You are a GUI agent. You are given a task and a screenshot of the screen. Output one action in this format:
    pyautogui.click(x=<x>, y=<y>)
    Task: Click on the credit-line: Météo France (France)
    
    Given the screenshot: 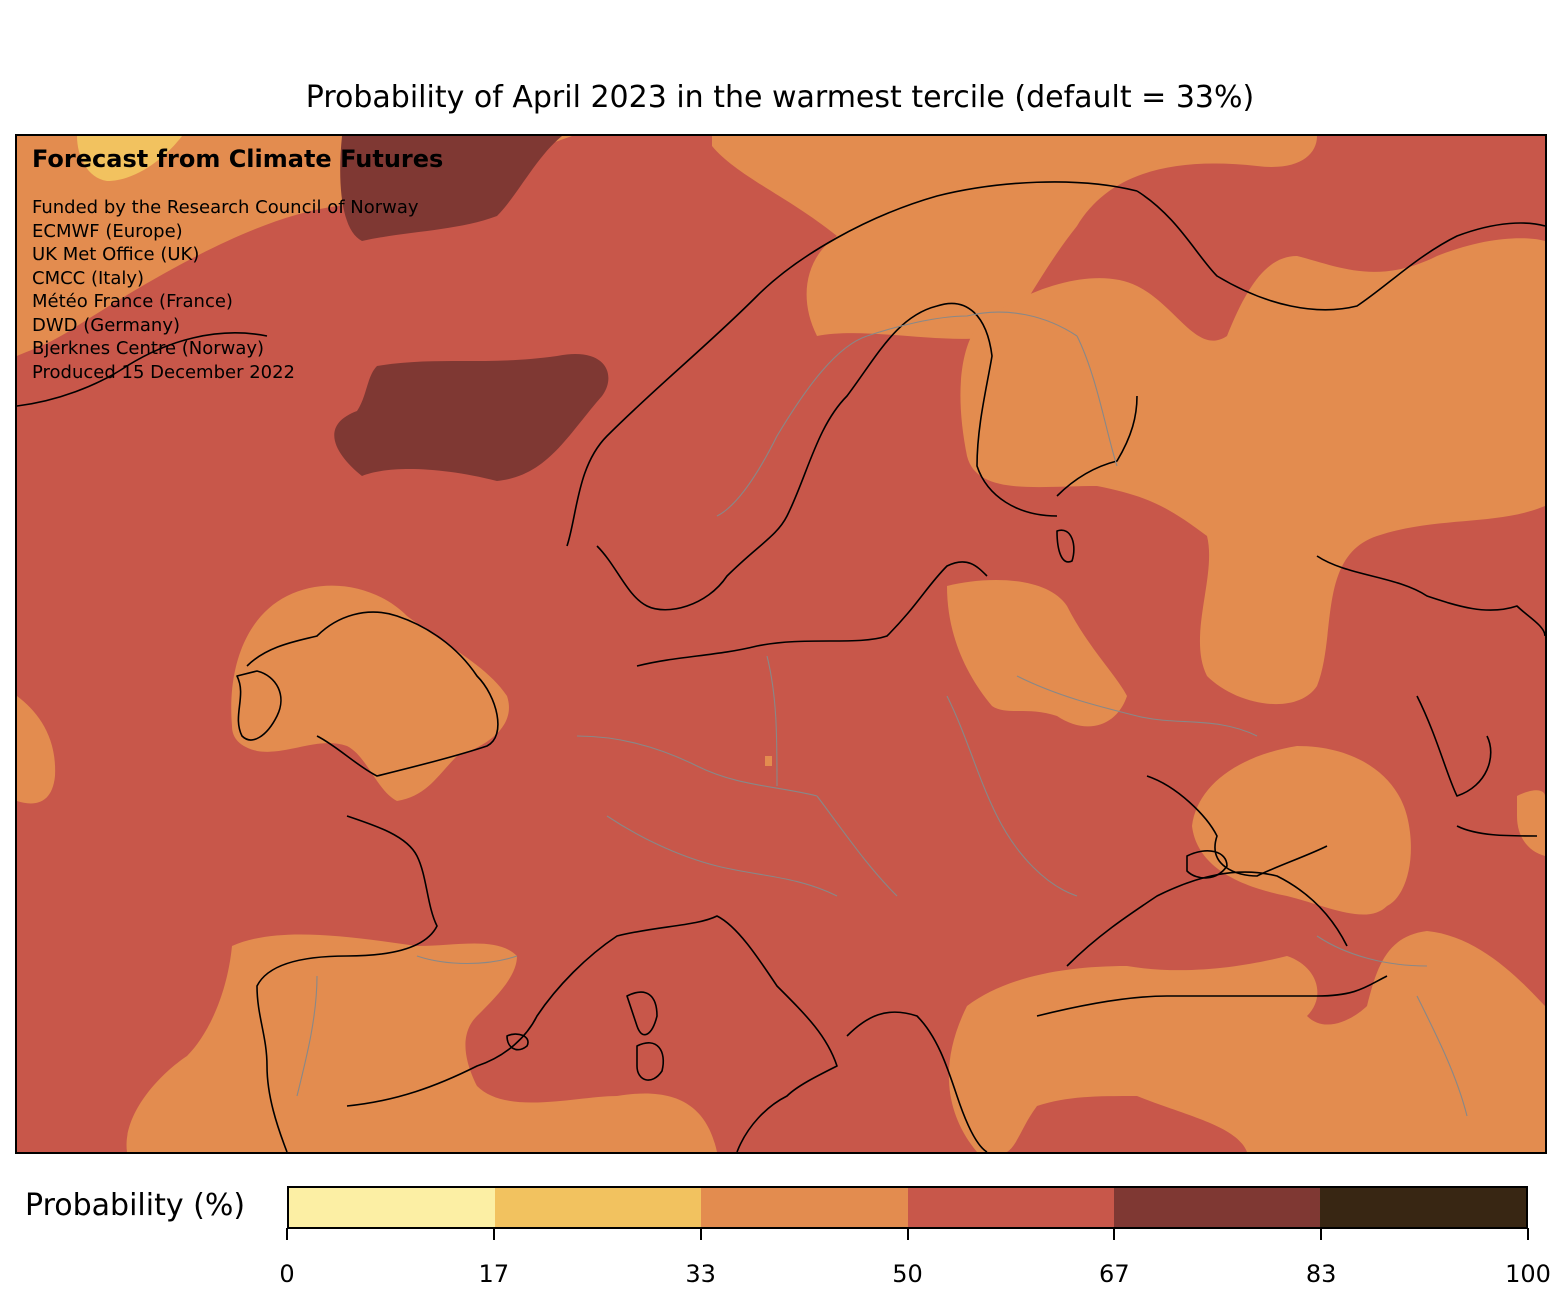 What is the action you would take?
    pyautogui.click(x=132, y=301)
    